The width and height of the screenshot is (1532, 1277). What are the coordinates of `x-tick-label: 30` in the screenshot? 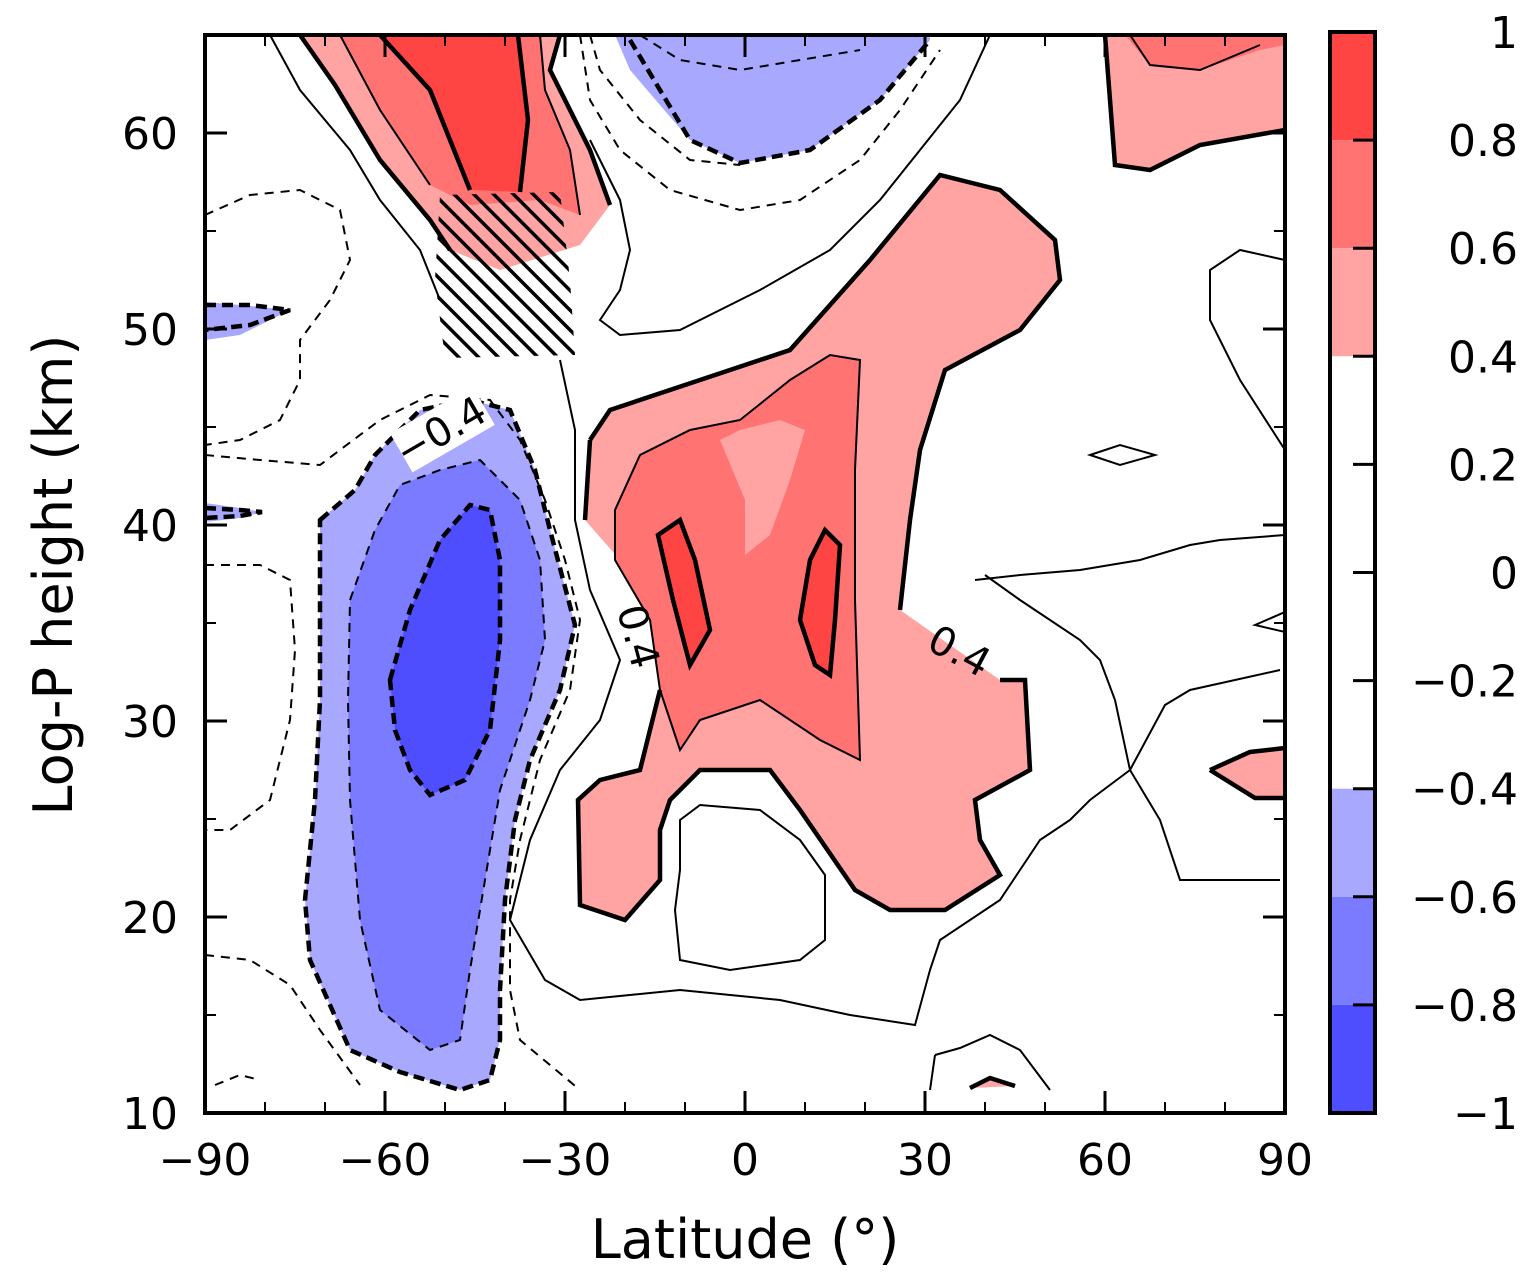 It's located at (925, 1160).